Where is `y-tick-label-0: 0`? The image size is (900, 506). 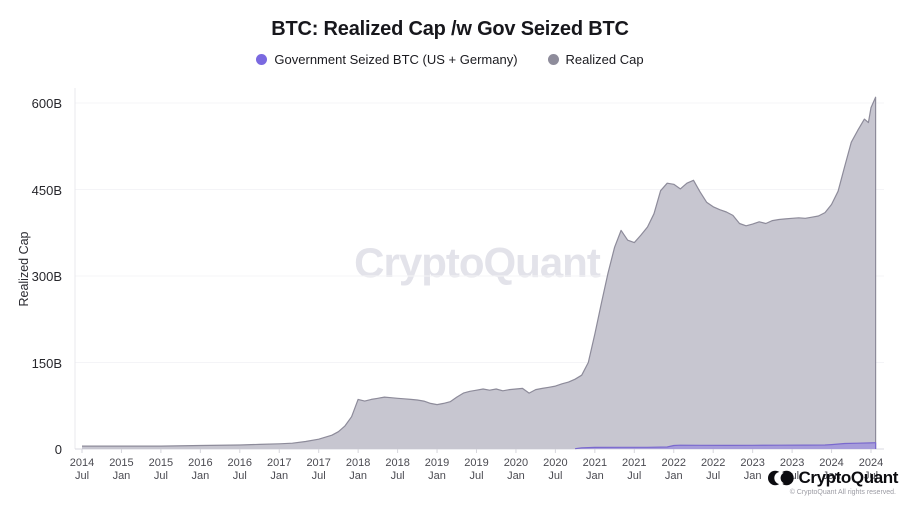 y-tick-label-0: 0 is located at coordinates (58, 449).